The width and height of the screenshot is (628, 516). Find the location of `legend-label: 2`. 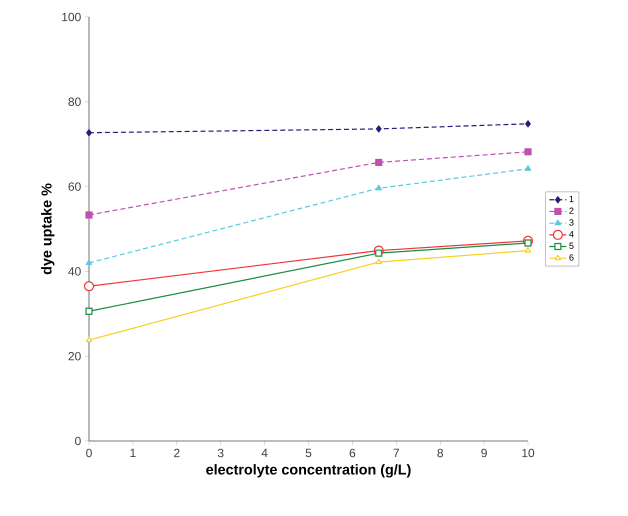

legend-label: 2 is located at coordinates (571, 211).